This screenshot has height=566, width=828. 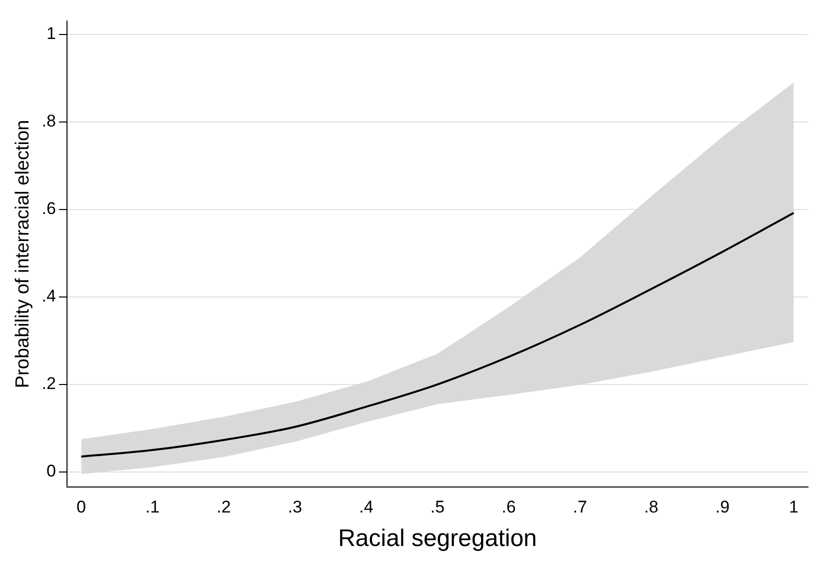 What do you see at coordinates (722, 507) in the screenshot?
I see `x-tick-label: .9` at bounding box center [722, 507].